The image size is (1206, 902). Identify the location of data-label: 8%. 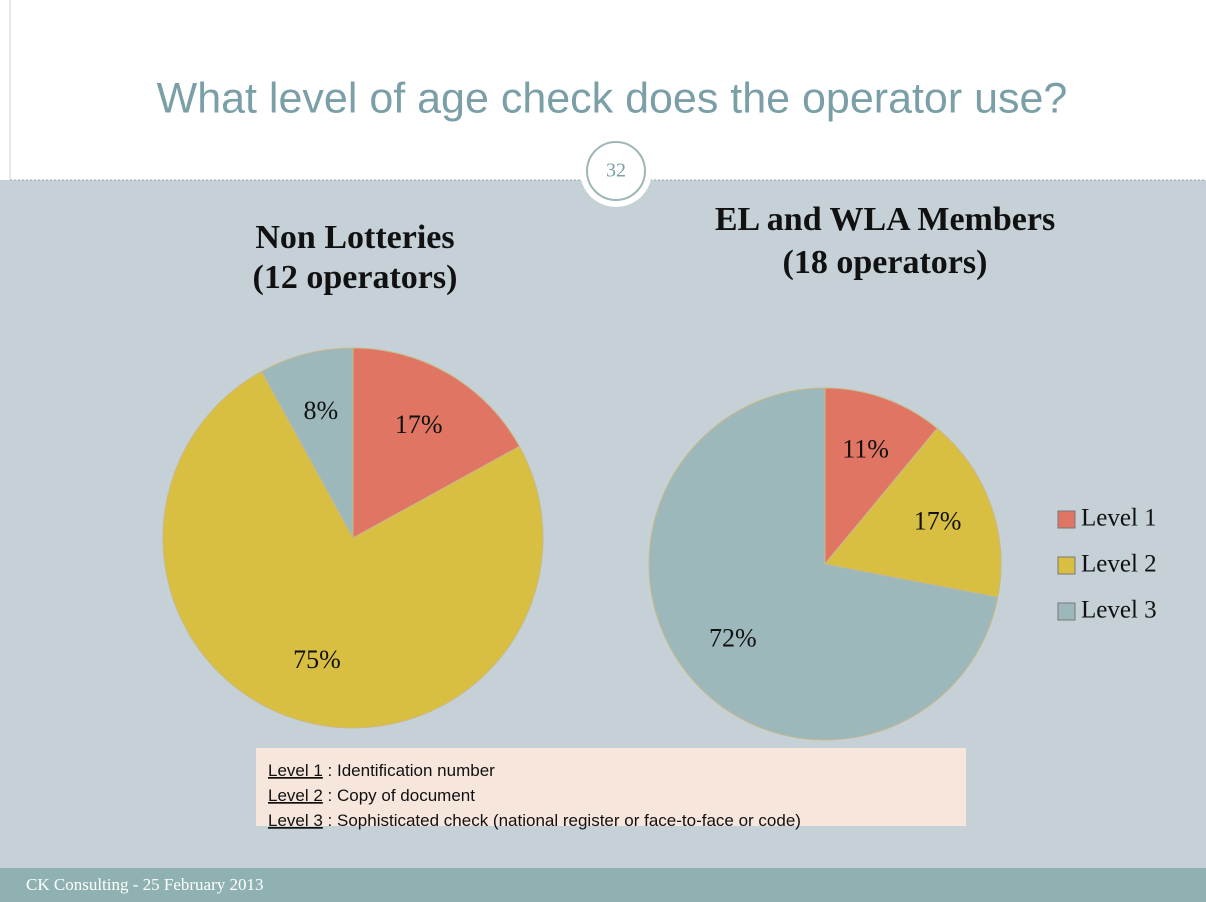
(321, 410).